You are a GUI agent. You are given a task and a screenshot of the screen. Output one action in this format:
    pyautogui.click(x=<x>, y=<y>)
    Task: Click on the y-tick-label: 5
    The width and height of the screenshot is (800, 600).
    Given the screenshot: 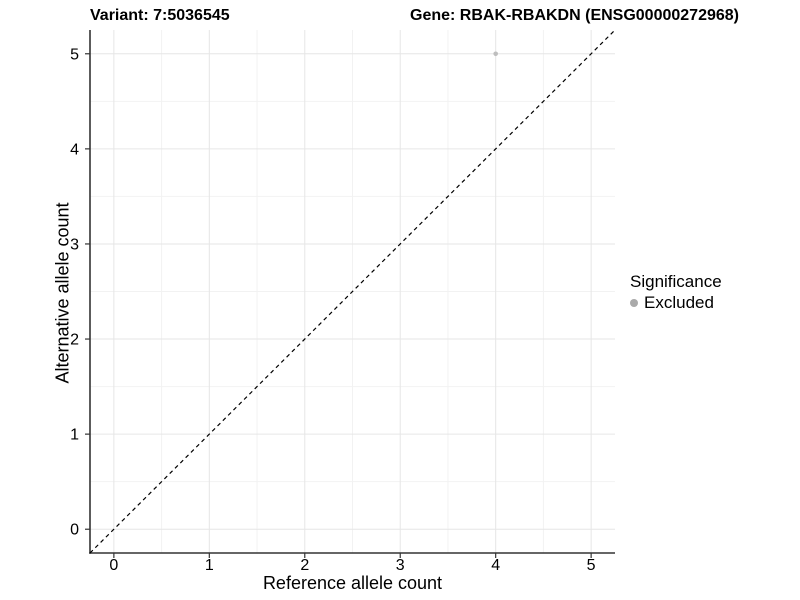 What is the action you would take?
    pyautogui.click(x=74, y=54)
    